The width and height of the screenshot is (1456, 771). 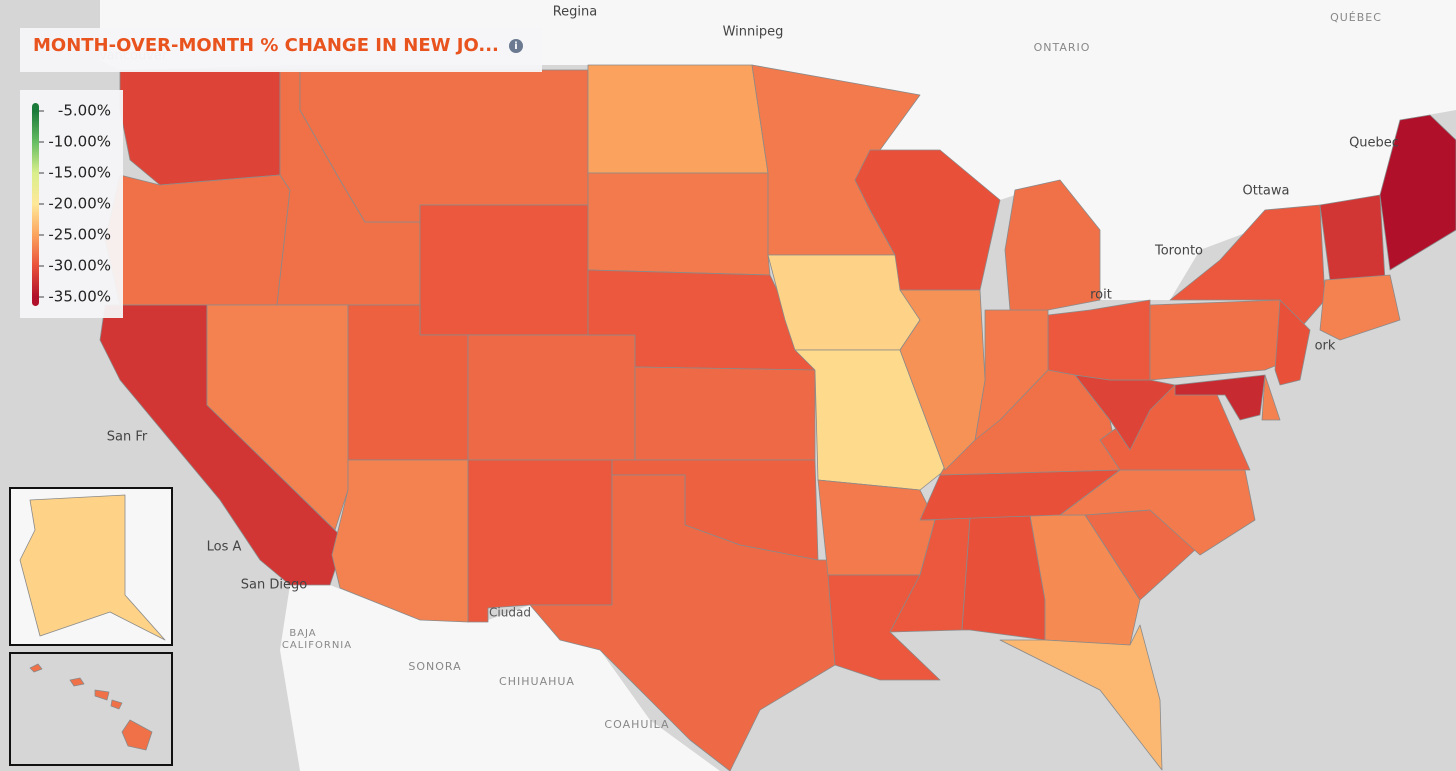 I want to click on info-icon, so click(x=516, y=46).